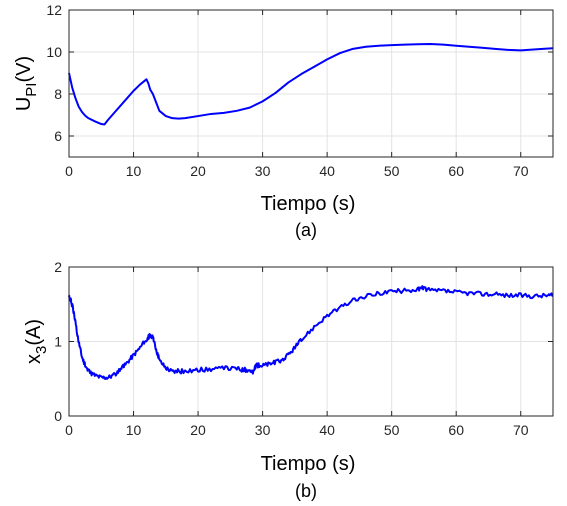  I want to click on y-axis-label: UPI(V), so click(26, 83).